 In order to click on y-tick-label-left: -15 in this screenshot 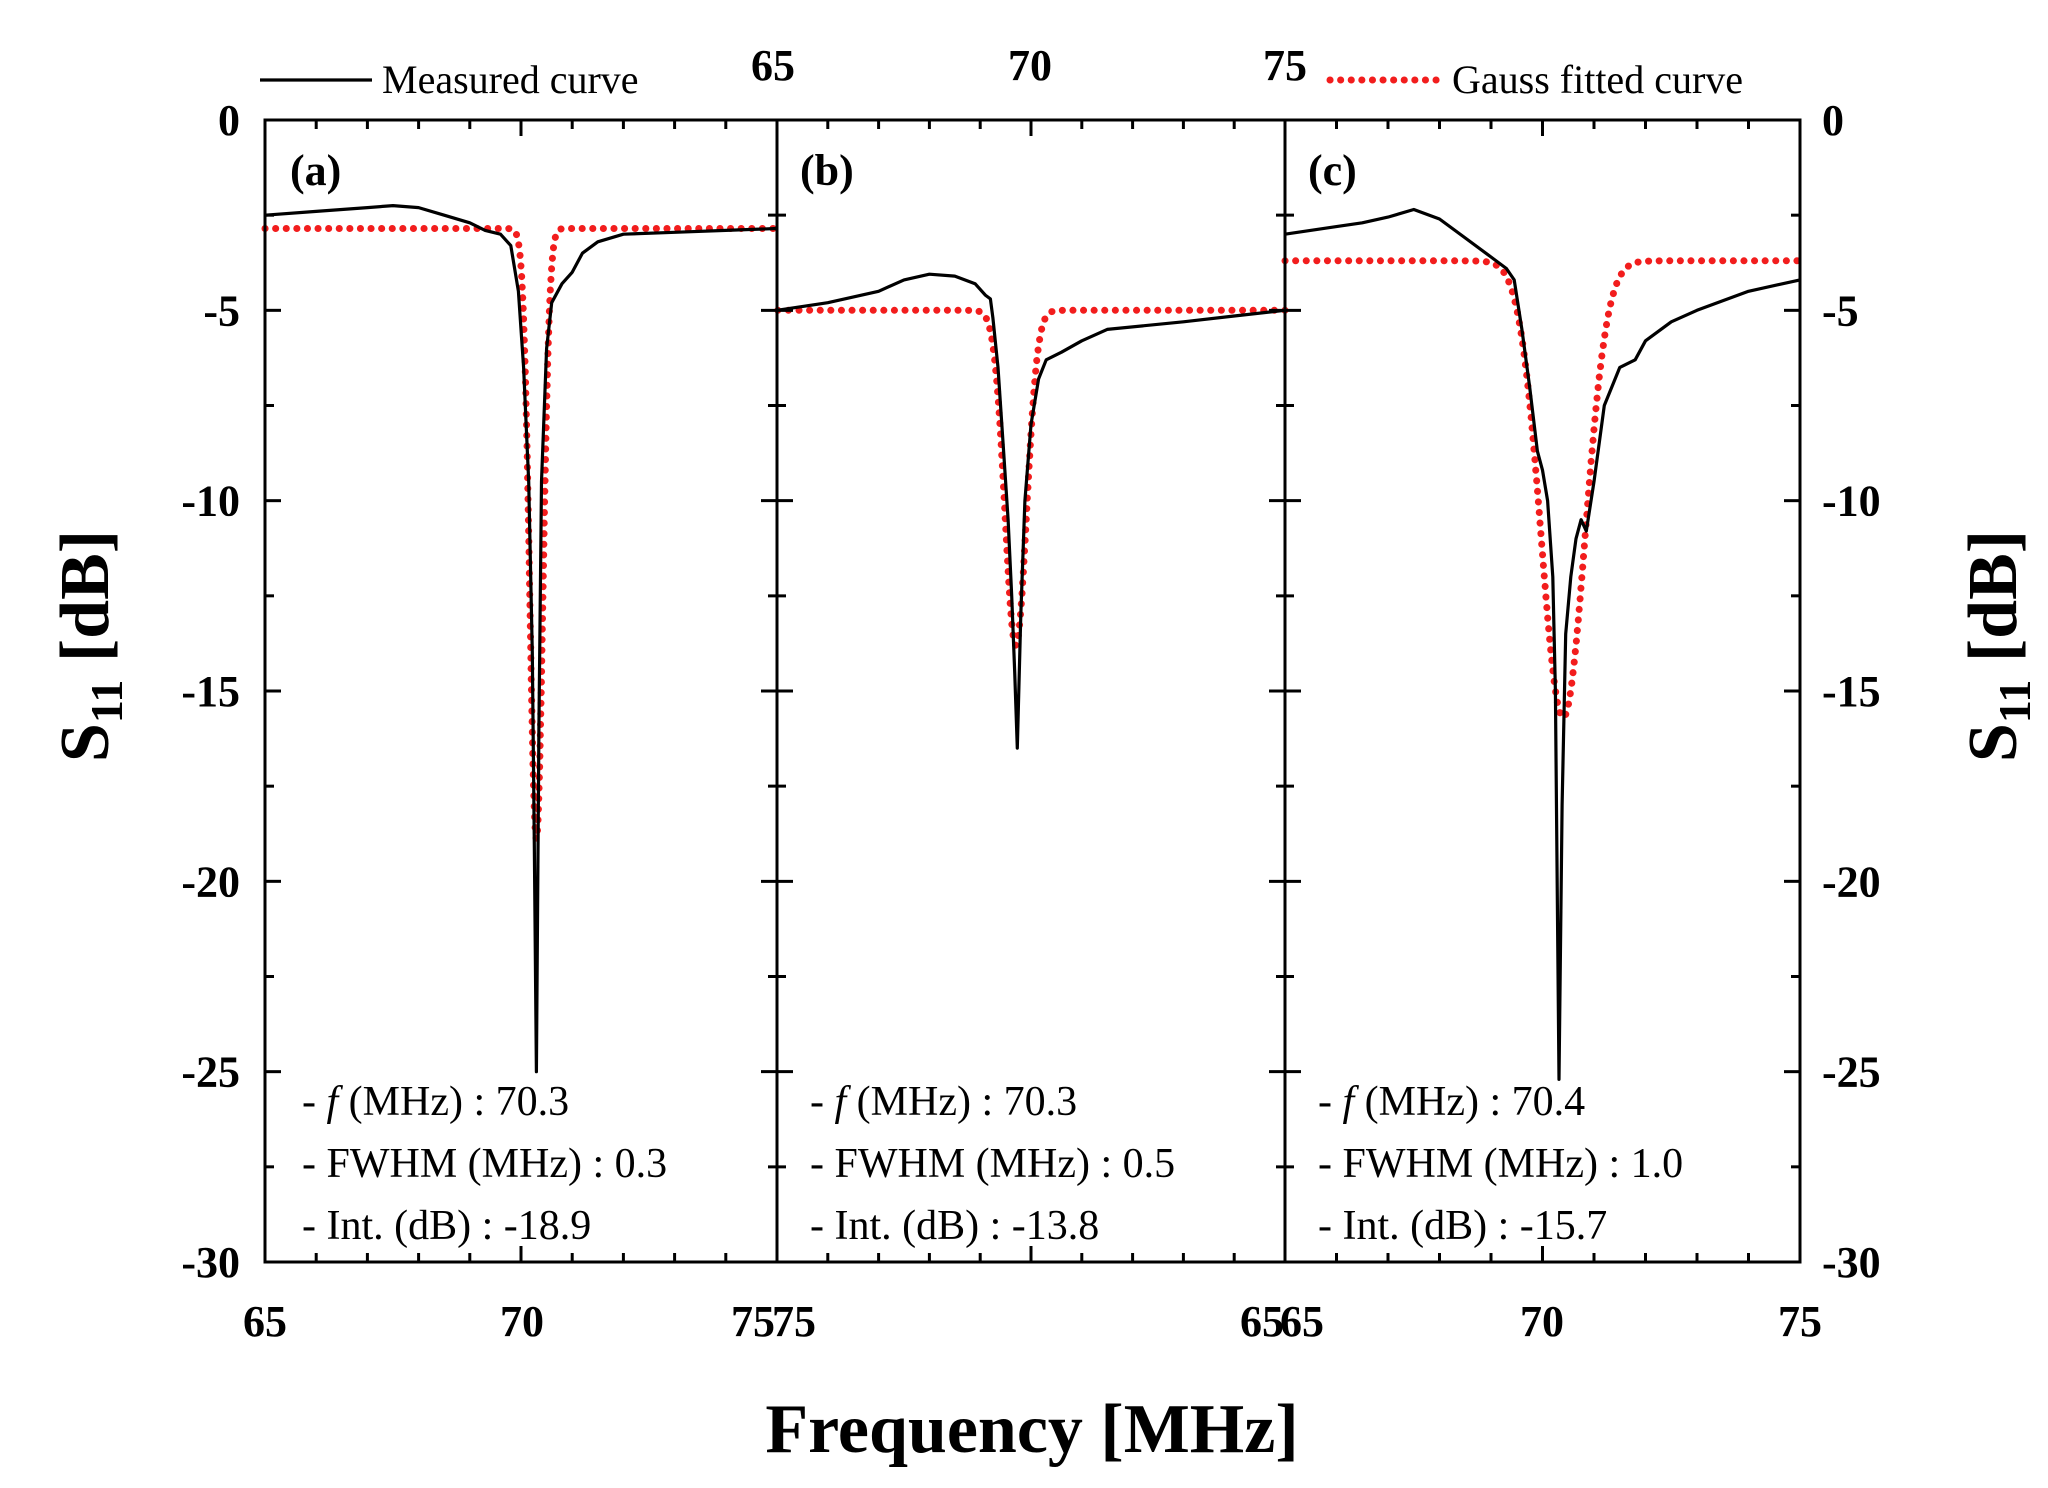, I will do `click(210, 691)`.